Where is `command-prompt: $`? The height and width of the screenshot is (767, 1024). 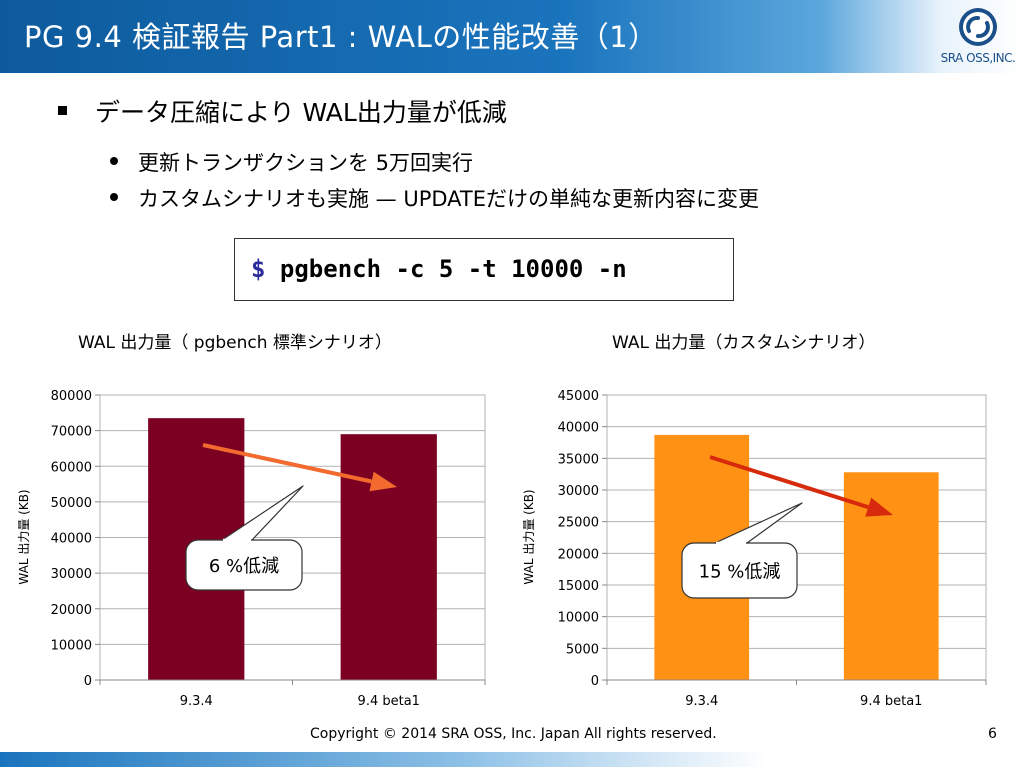 command-prompt: $ is located at coordinates (258, 269).